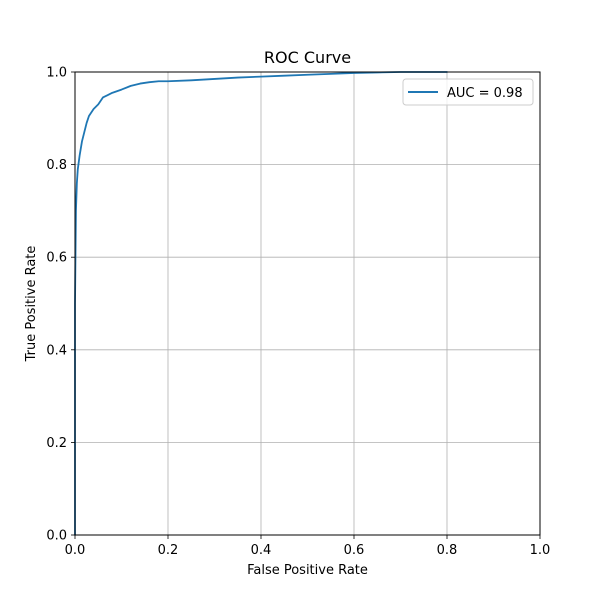 The image size is (600, 600). I want to click on x-axis-label: False Positive Rate, so click(307, 570).